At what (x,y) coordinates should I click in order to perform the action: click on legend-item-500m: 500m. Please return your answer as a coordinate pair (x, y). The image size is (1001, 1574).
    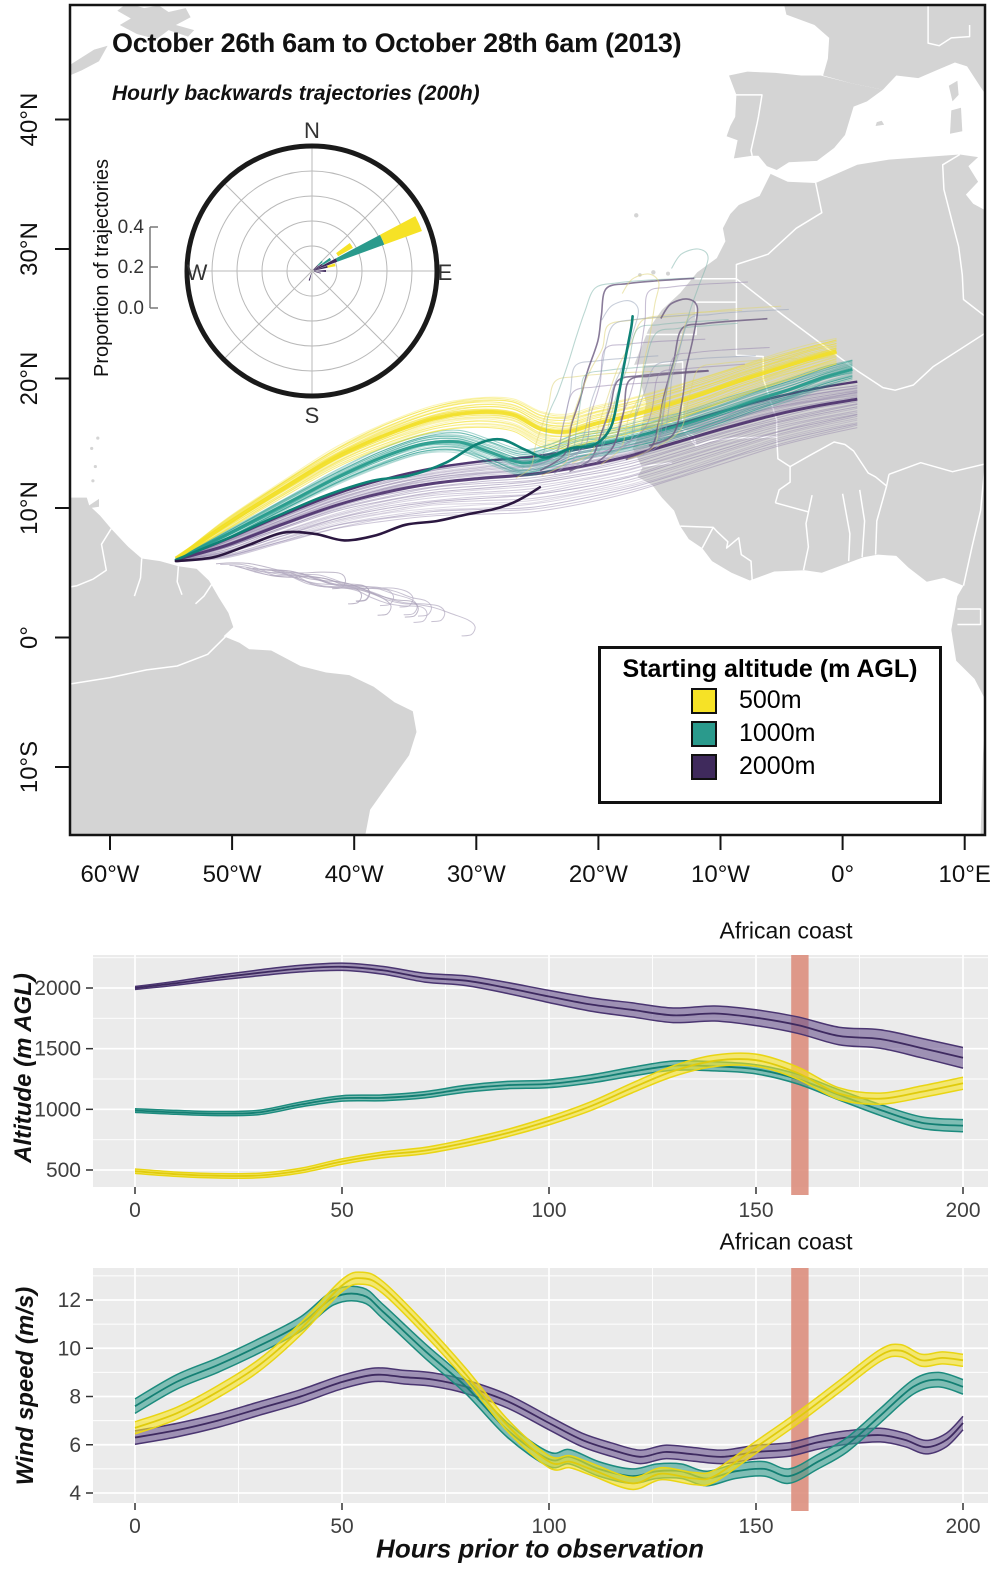
    Looking at the image, I should click on (770, 700).